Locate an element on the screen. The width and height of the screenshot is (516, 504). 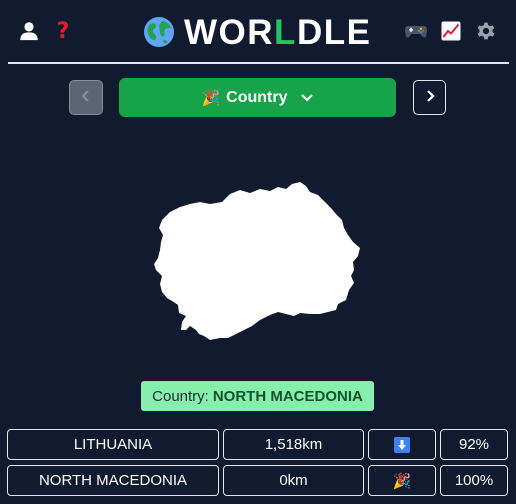
guess-distance: 1,518km is located at coordinates (293, 444).